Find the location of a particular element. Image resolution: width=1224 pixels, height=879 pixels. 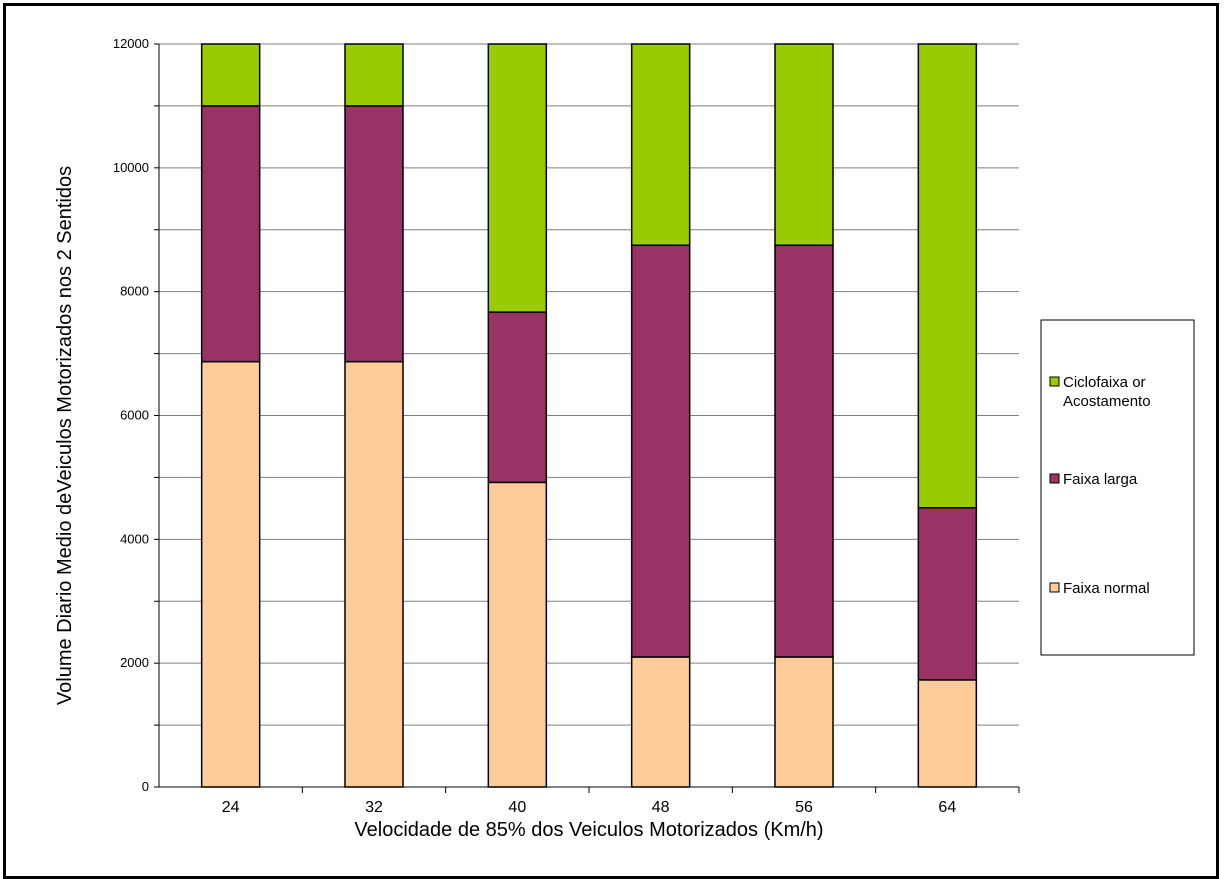

x-tick-label: 56 is located at coordinates (804, 807).